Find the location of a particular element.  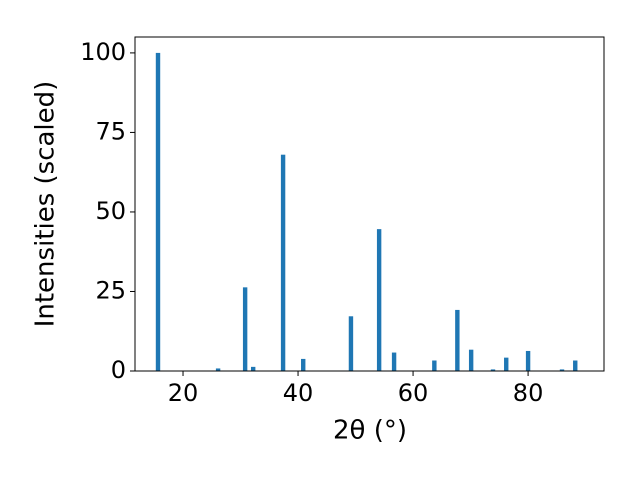

y-axis-label: Intensities (scaled) is located at coordinates (46, 204).